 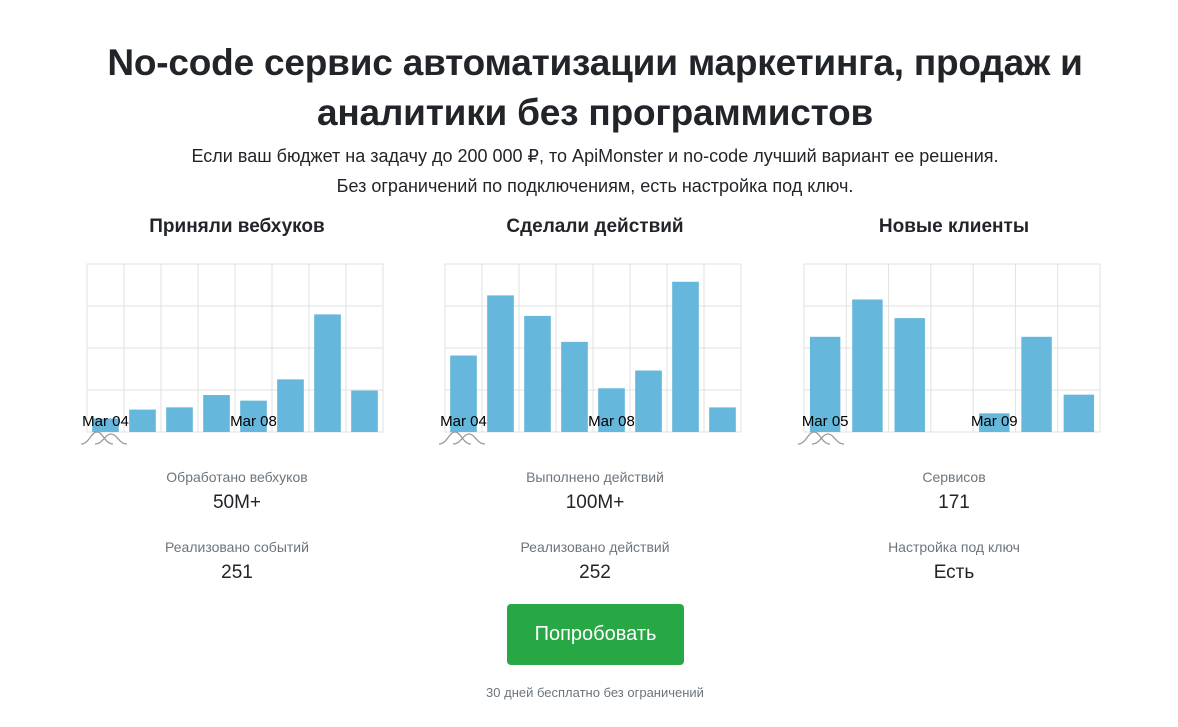 What do you see at coordinates (237, 477) in the screenshot?
I see `stat-label: Обработано вебхуков` at bounding box center [237, 477].